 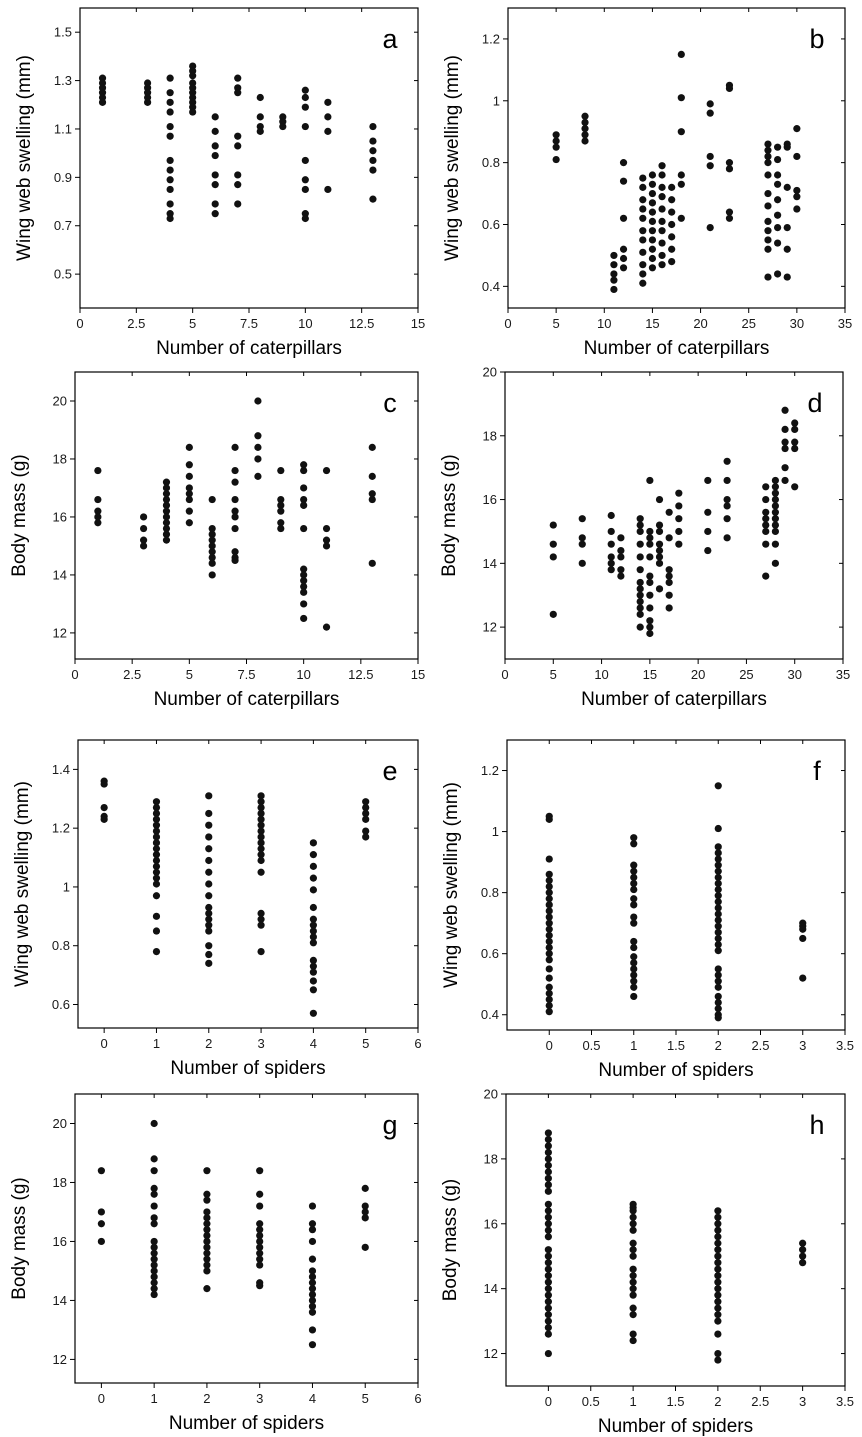 I want to click on x-tick-label: 2, so click(x=206, y=1398).